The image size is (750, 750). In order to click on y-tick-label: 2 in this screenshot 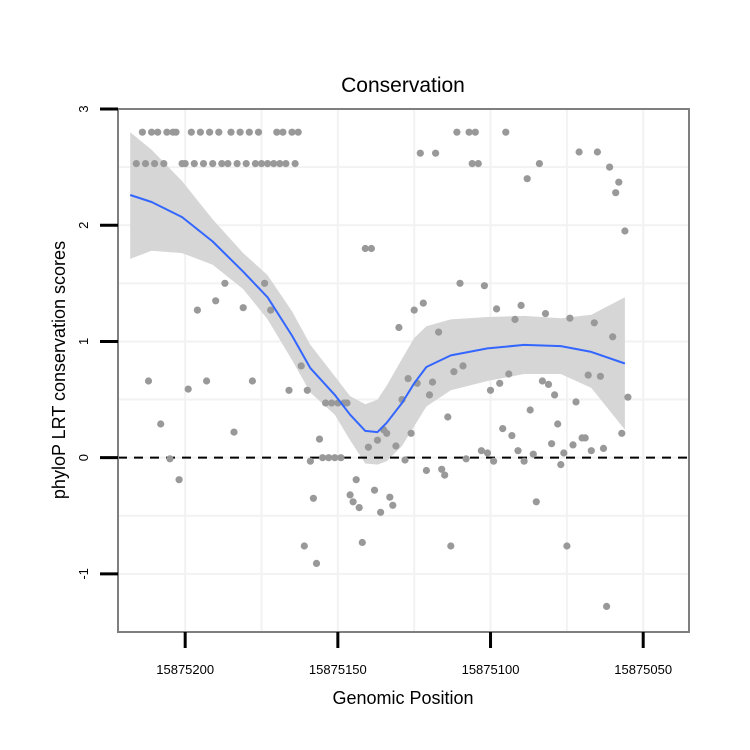, I will do `click(83, 225)`.